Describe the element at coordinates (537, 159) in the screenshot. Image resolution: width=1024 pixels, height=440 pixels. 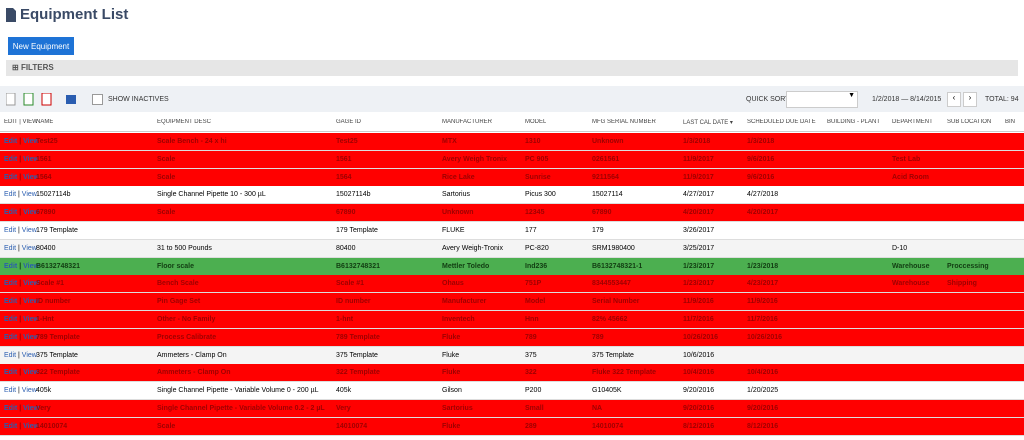
I see `table-cell: PC 905` at that location.